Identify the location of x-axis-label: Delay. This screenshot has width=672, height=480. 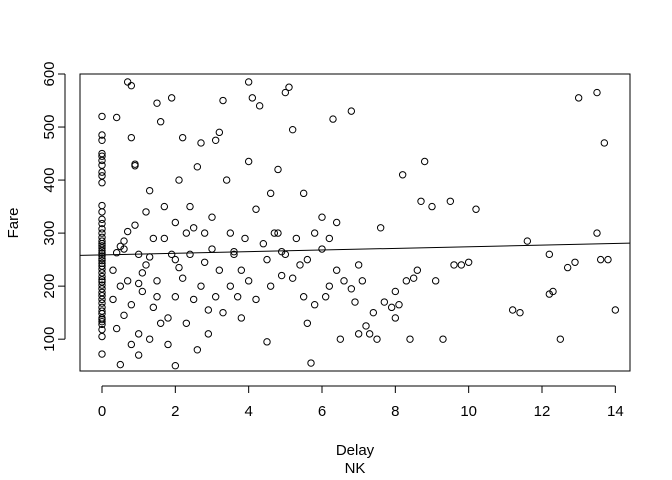
(355, 450).